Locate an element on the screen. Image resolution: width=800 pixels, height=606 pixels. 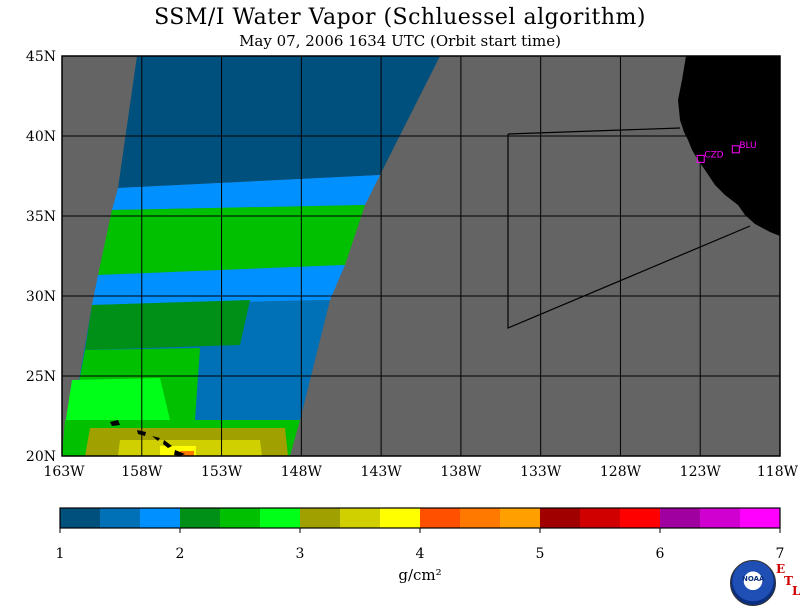
stations: CZD BLU is located at coordinates (726, 152).